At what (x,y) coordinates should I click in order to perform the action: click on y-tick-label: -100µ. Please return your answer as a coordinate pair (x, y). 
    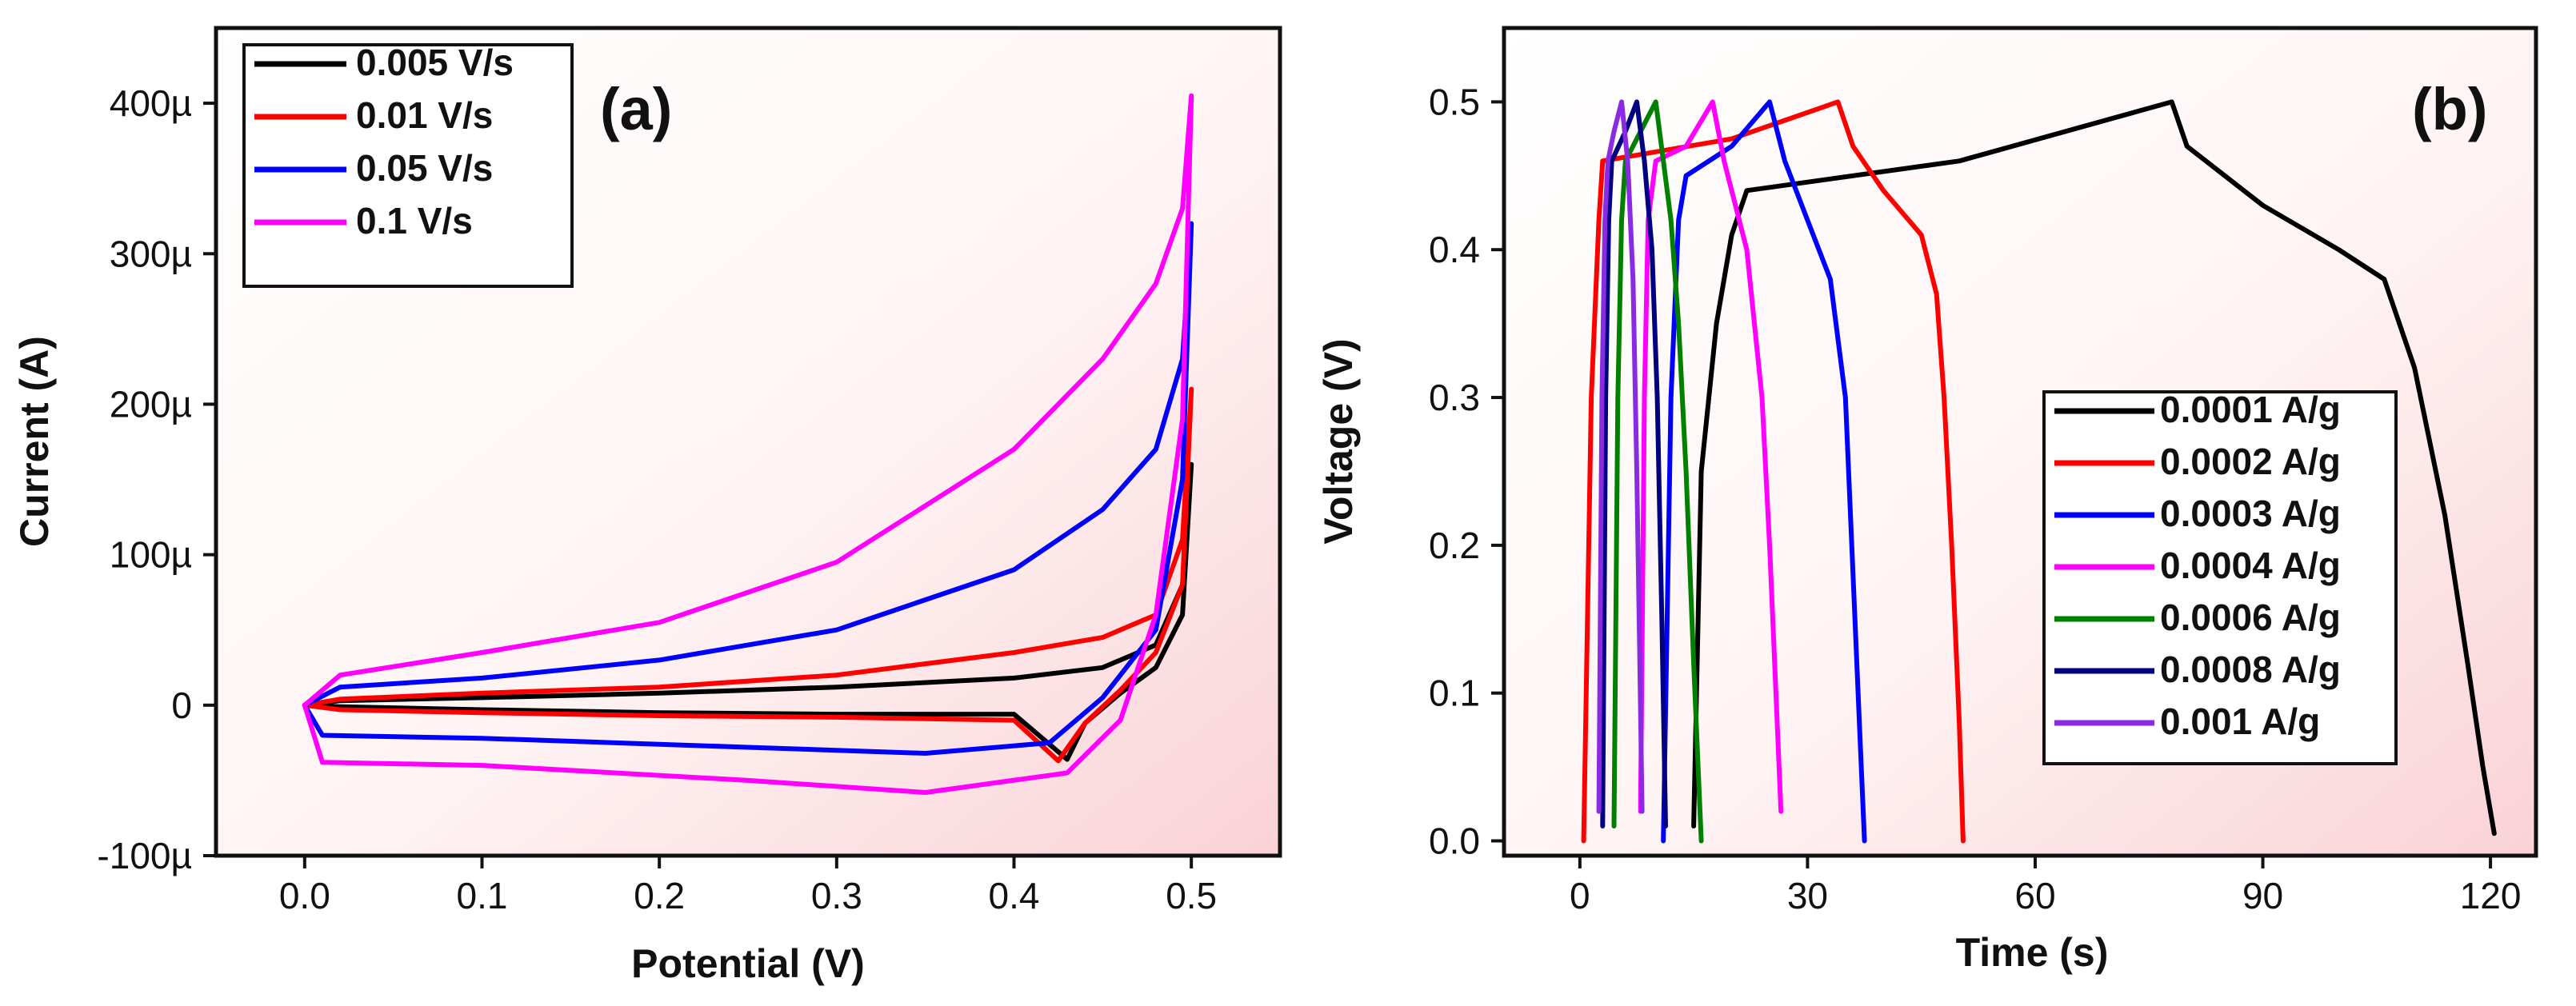
    Looking at the image, I should click on (144, 856).